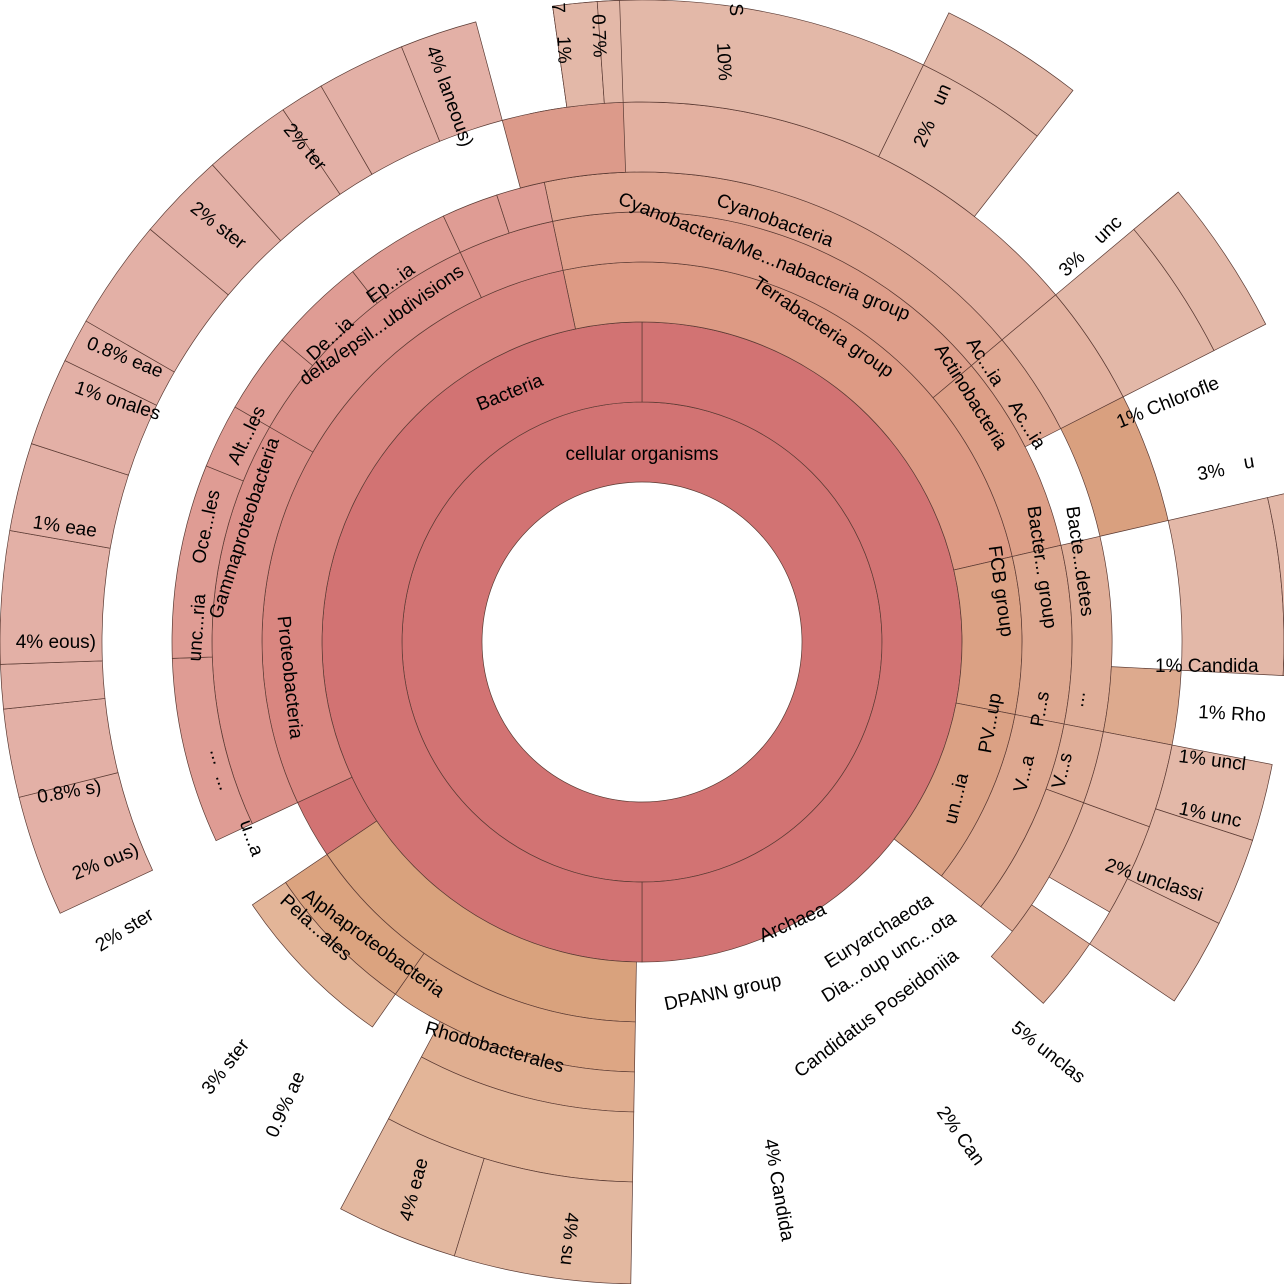 The height and width of the screenshot is (1284, 1284). What do you see at coordinates (723, 61) in the screenshot?
I see `leaf-10pct: 10%` at bounding box center [723, 61].